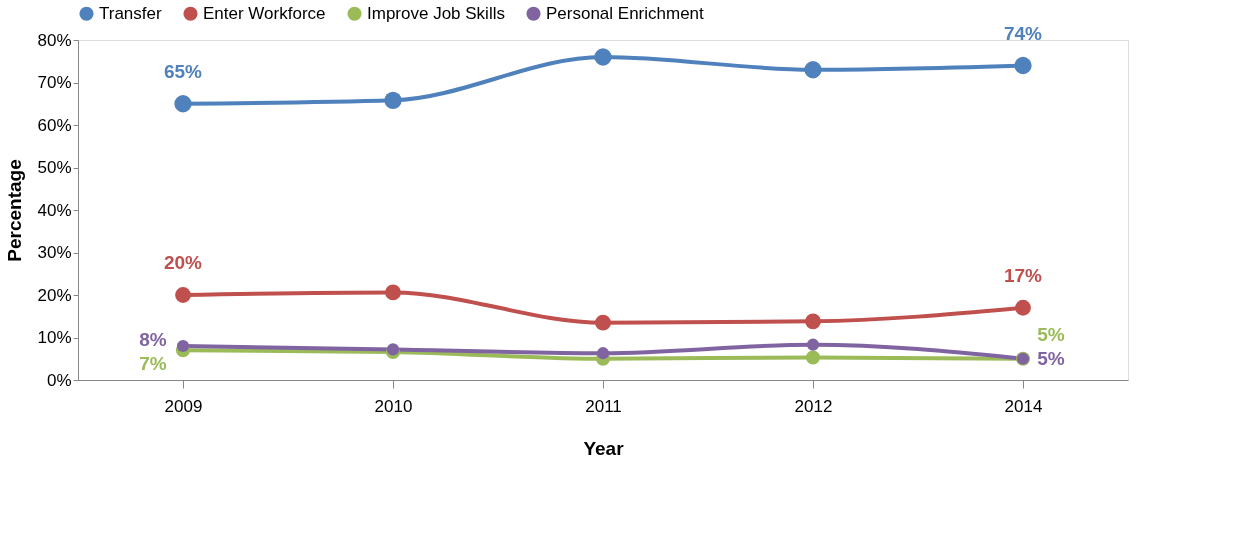  Describe the element at coordinates (393, 406) in the screenshot. I see `x-tick-label: 2010` at that location.